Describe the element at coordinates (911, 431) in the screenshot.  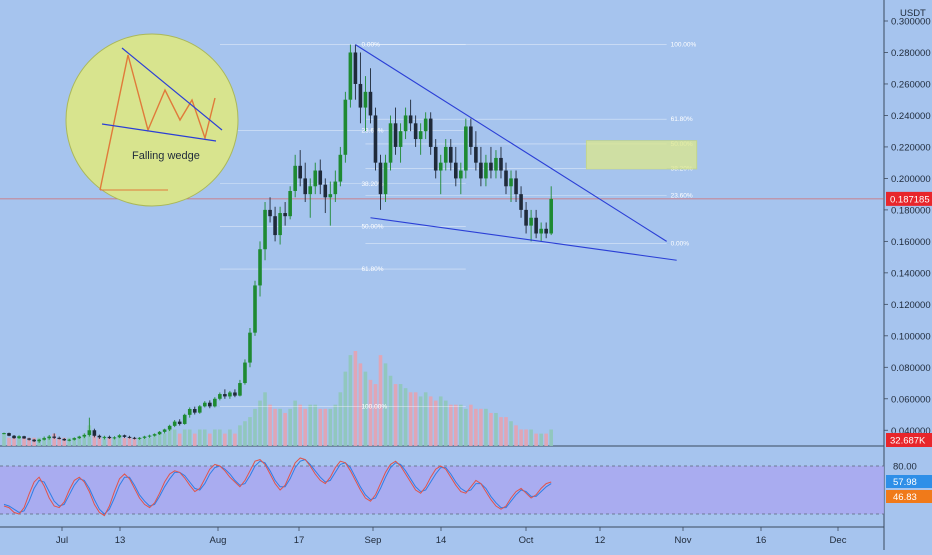
I see `price-tick-label: 0.040000` at that location.